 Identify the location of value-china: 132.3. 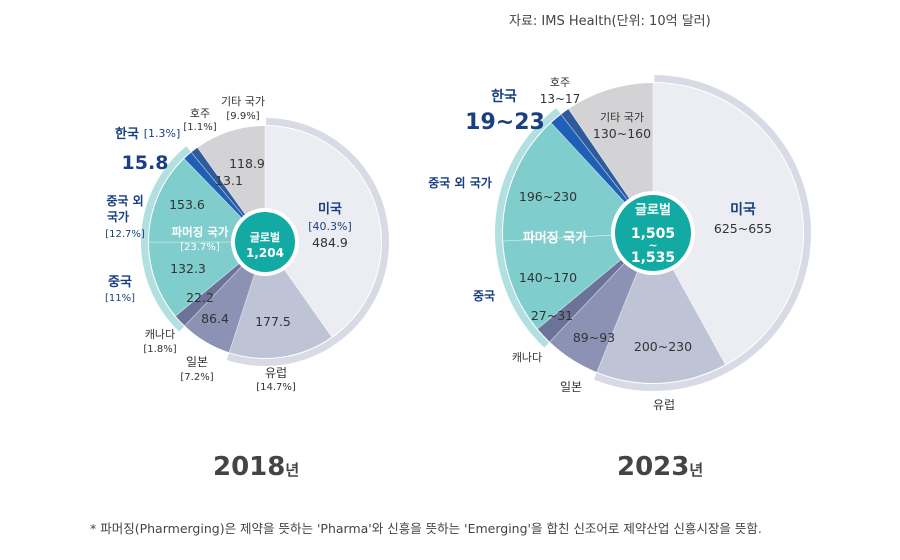
(188, 268).